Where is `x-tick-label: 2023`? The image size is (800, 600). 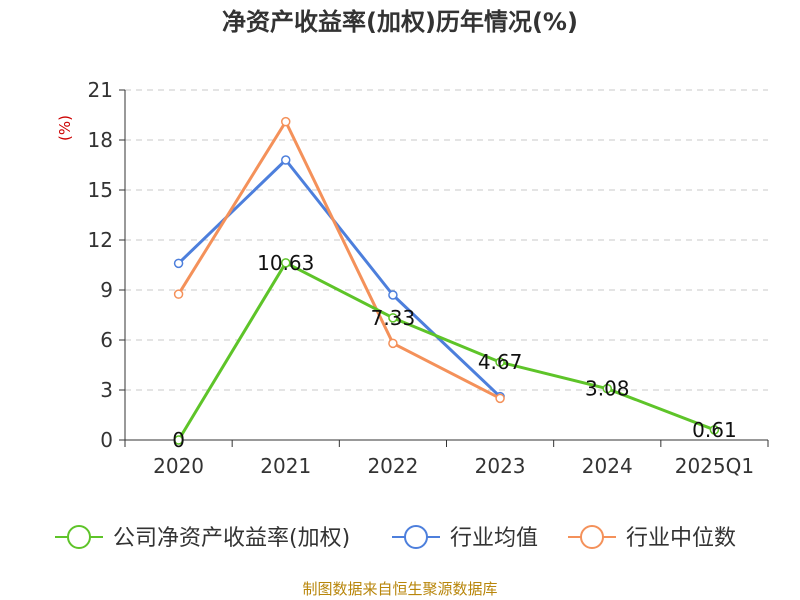
x-tick-label: 2023 is located at coordinates (500, 466).